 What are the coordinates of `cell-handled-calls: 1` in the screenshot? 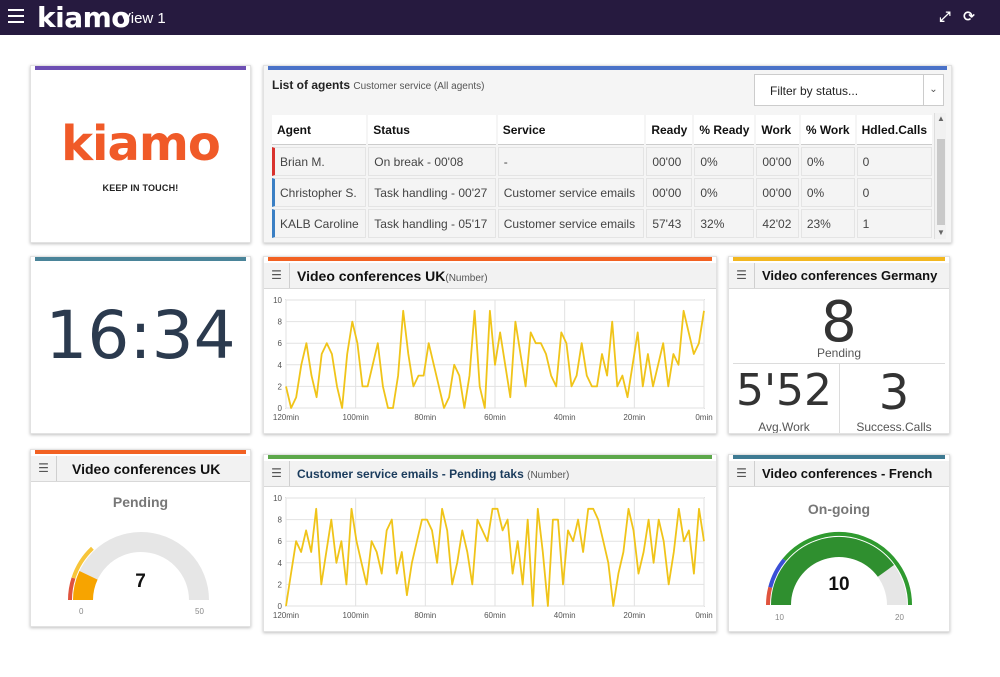 It's located at (894, 223).